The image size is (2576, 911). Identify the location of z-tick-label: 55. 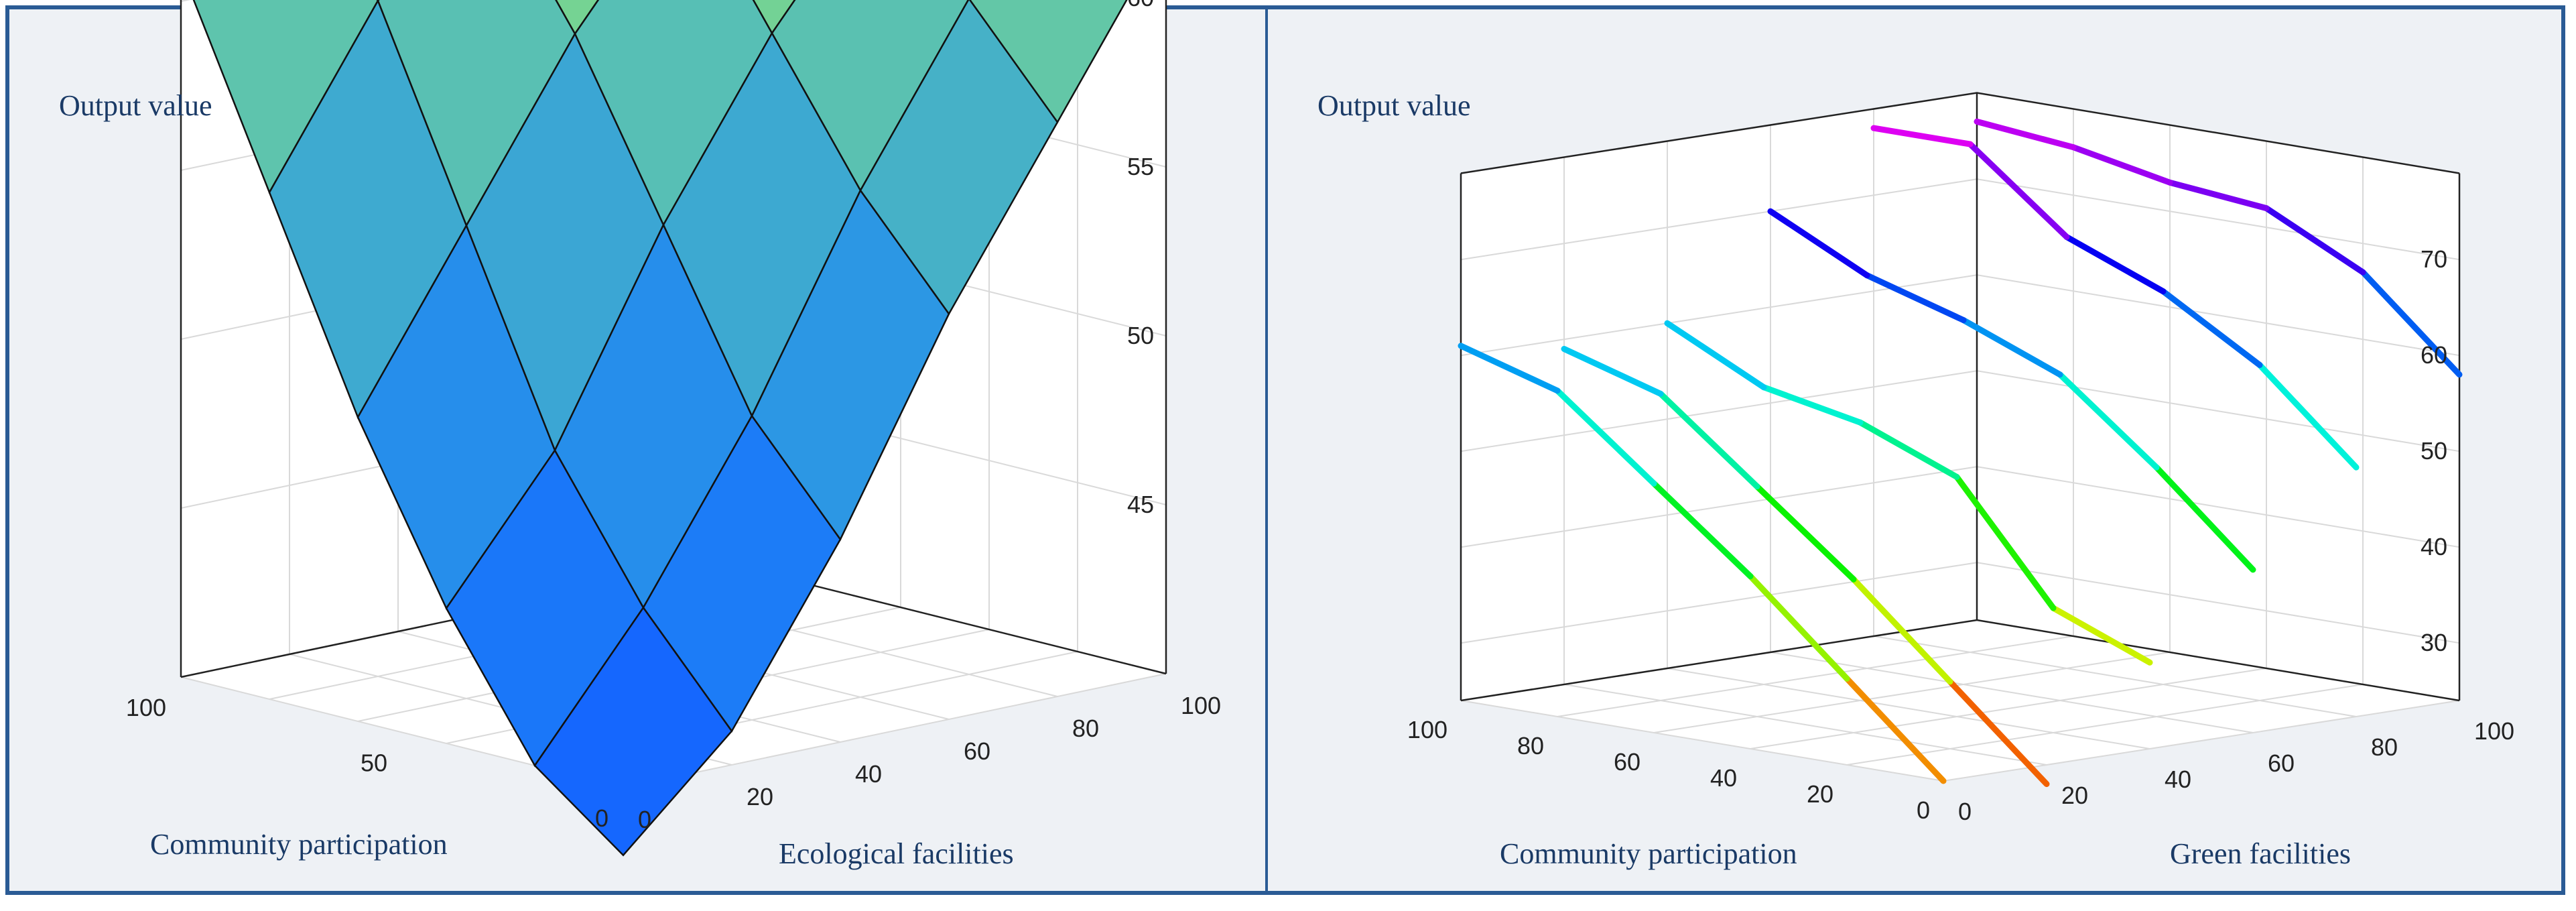
(1140, 166).